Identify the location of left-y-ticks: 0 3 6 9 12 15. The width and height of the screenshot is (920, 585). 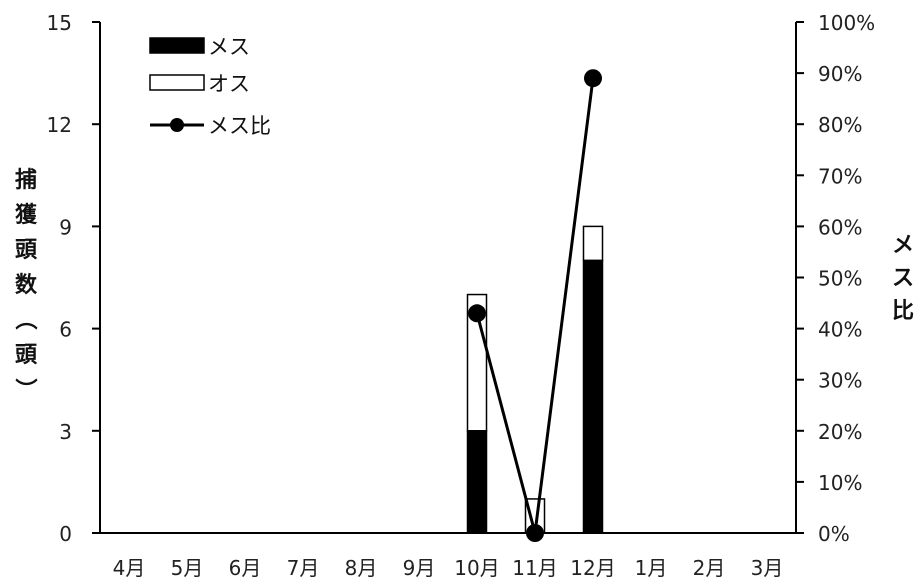
(73, 278).